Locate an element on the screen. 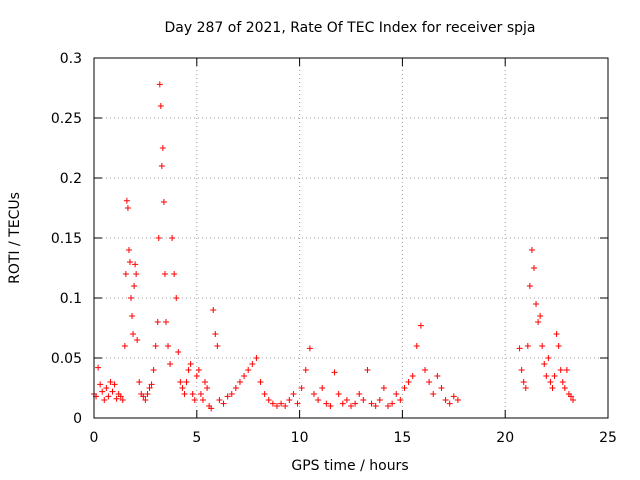  y-tick-label: 0.25 is located at coordinates (66, 119).